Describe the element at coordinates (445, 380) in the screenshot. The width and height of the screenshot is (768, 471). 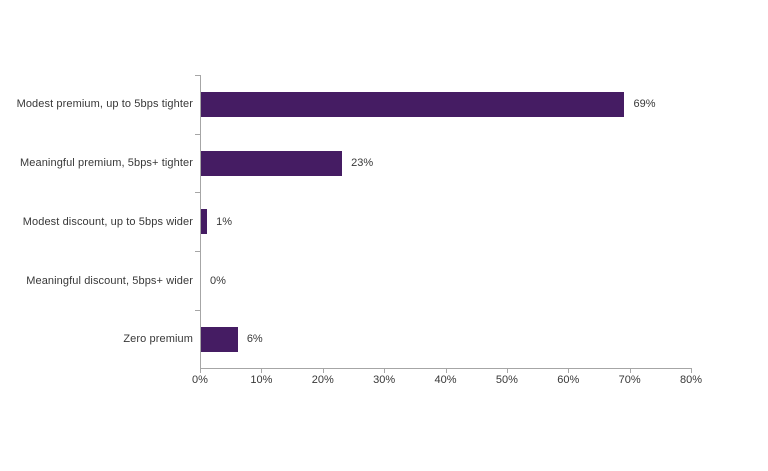
I see `x-axis-tick-label: 40%` at that location.